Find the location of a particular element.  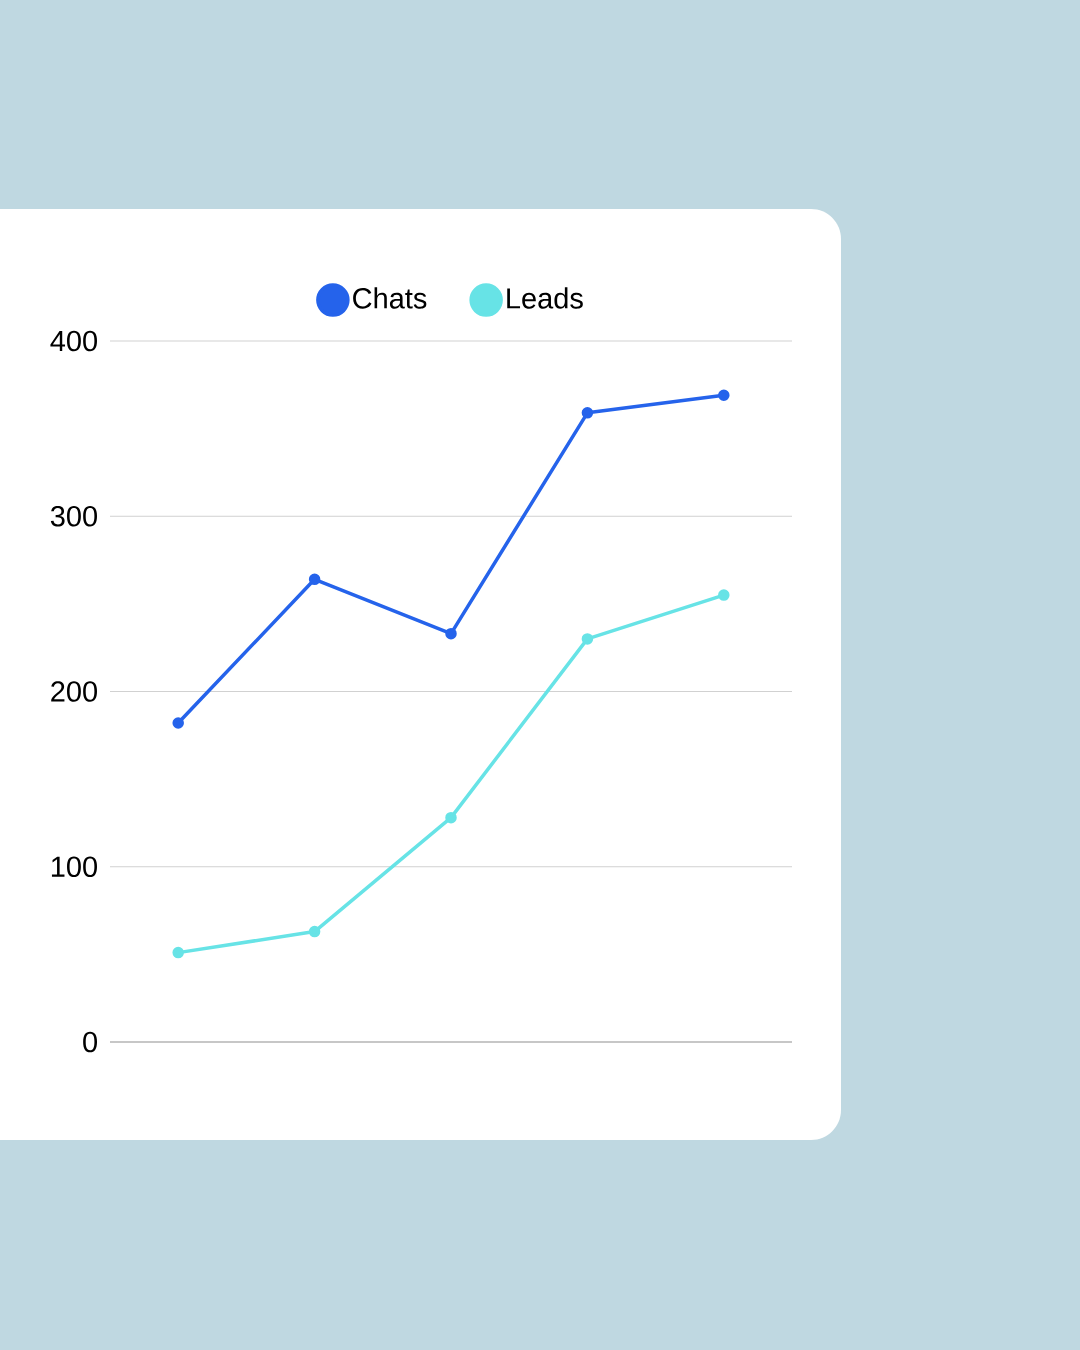

y-tick-label: 0 is located at coordinates (90, 1042).